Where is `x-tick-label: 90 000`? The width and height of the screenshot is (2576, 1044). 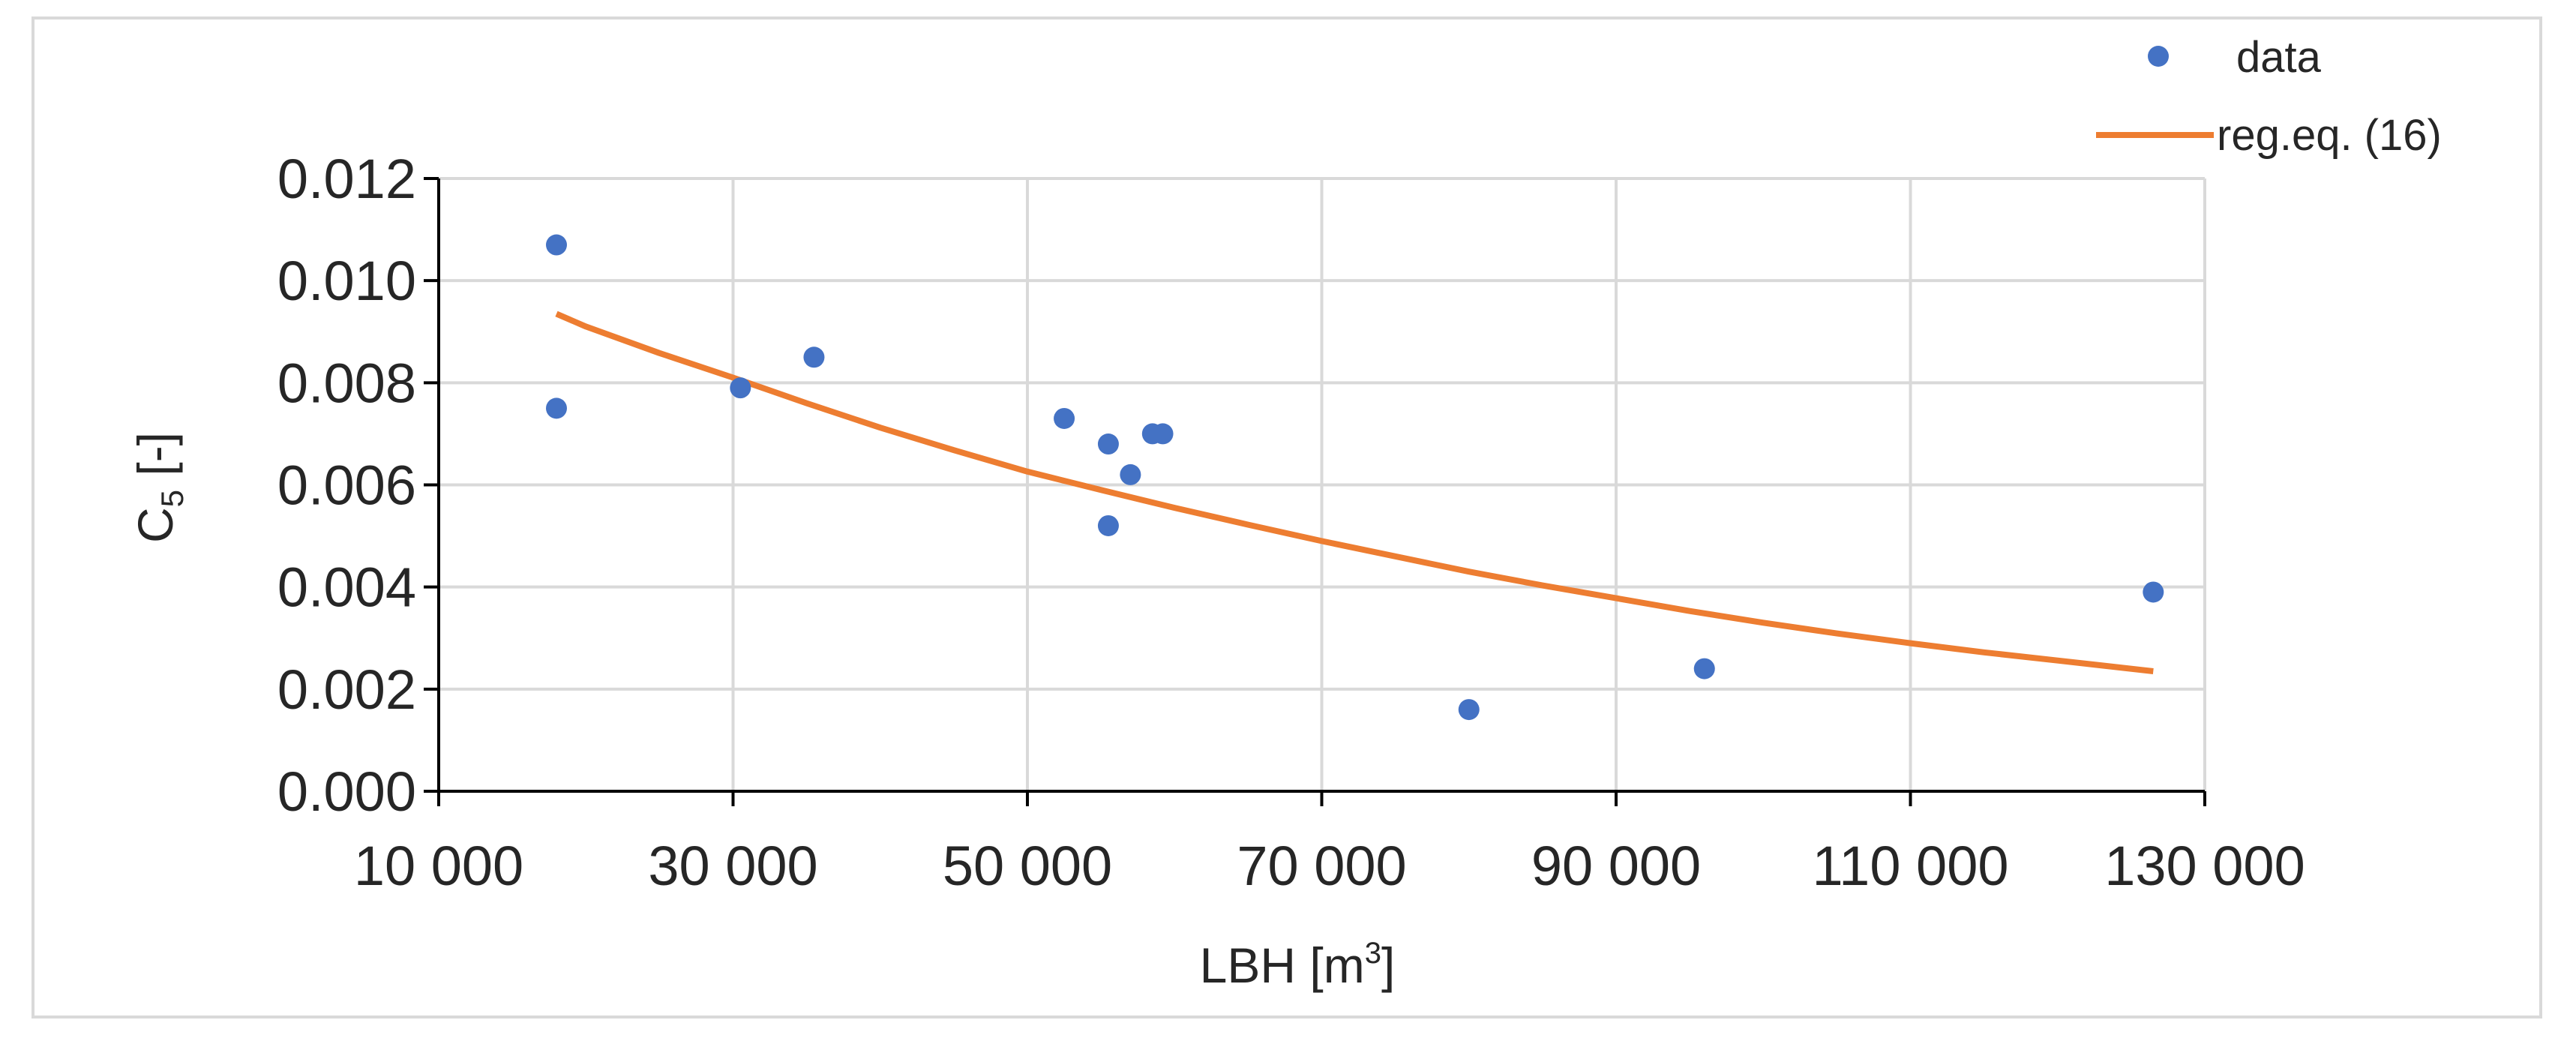
x-tick-label: 90 000 is located at coordinates (1616, 866).